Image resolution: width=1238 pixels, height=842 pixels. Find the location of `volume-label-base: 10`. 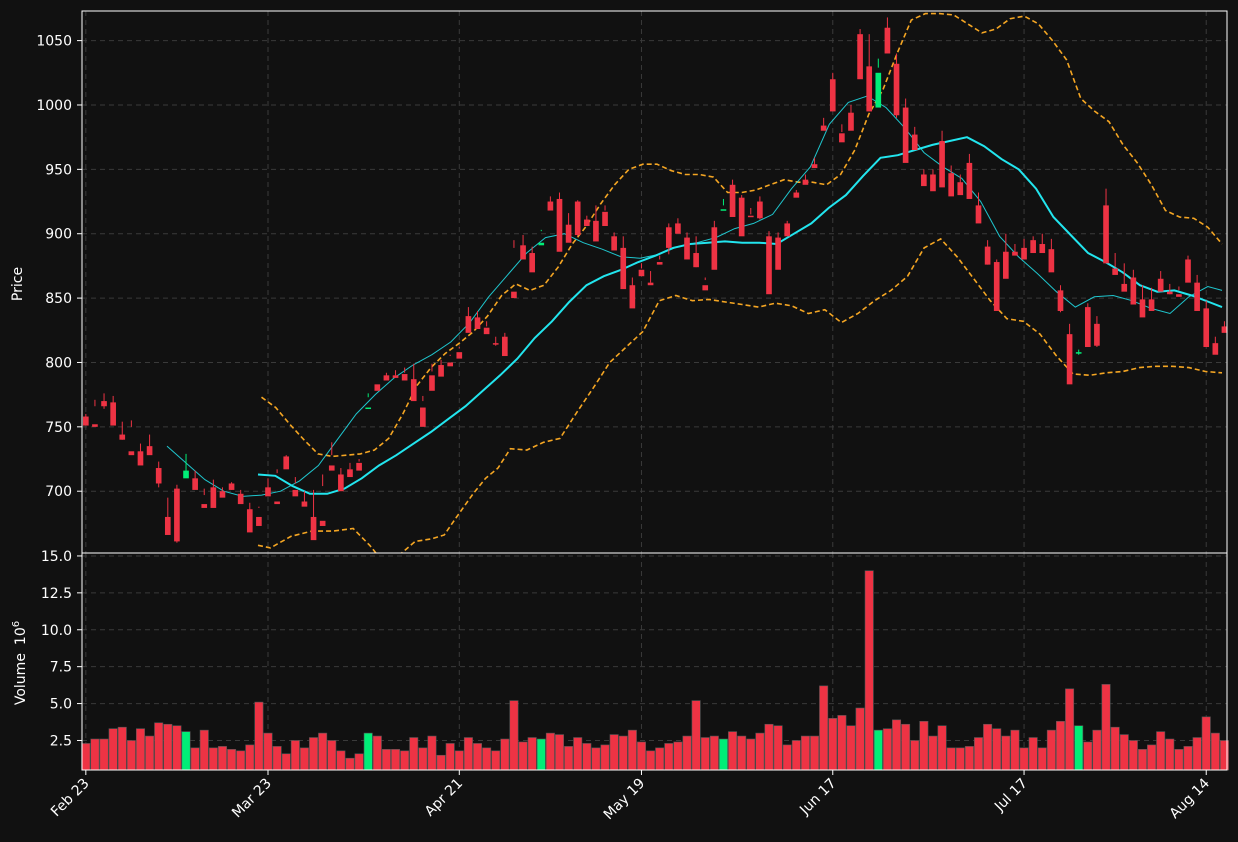

volume-label-base: 10 is located at coordinates (21, 636).